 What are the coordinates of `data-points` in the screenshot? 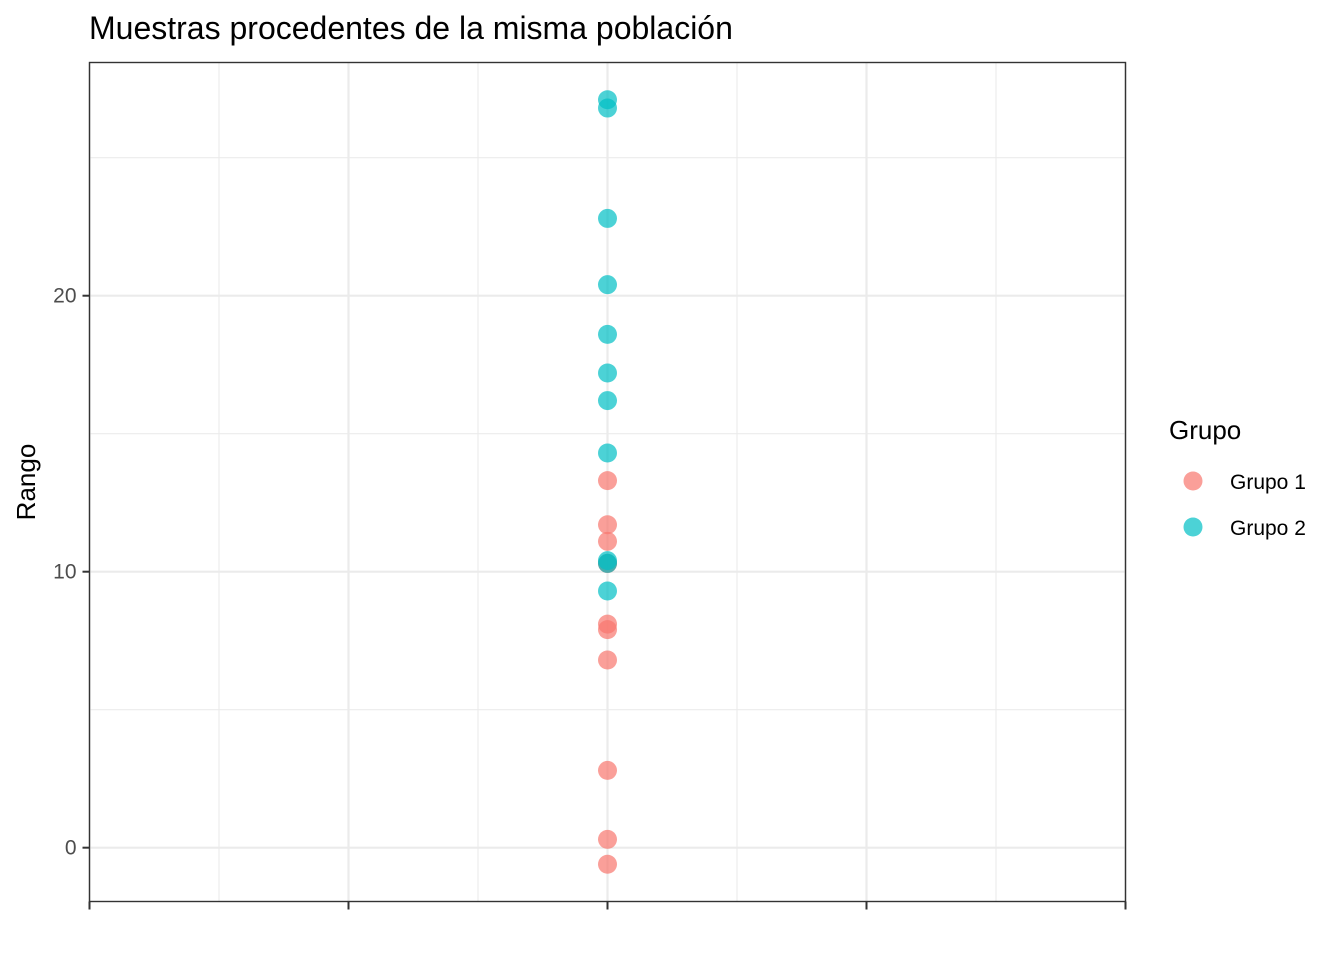 It's located at (607, 482).